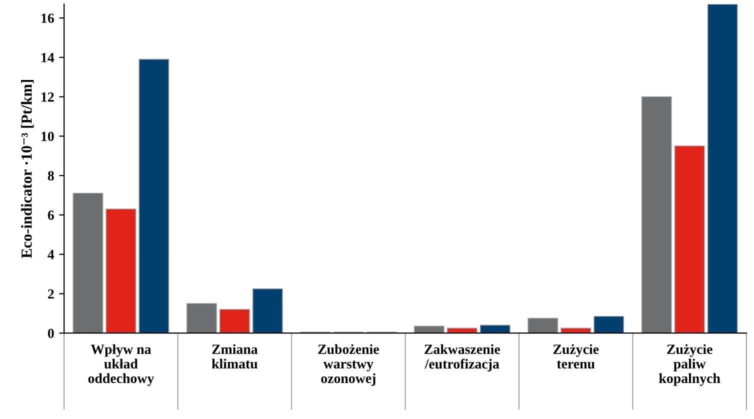 Image resolution: width=754 pixels, height=419 pixels. Describe the element at coordinates (51, 294) in the screenshot. I see `y-tick-label: 2` at that location.